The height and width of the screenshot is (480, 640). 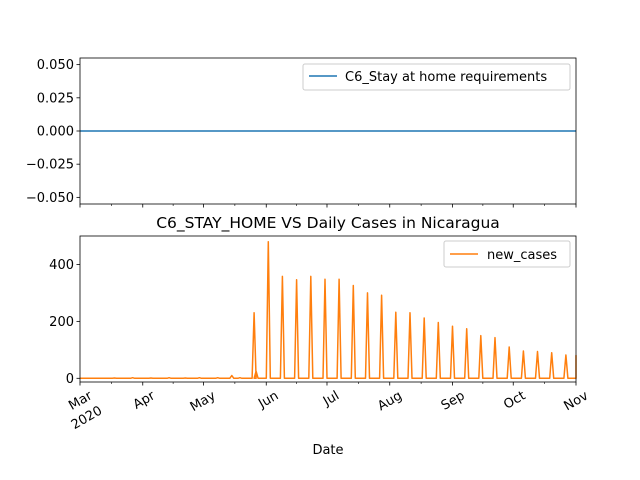 I want to click on x-tick-label: May, so click(x=203, y=401).